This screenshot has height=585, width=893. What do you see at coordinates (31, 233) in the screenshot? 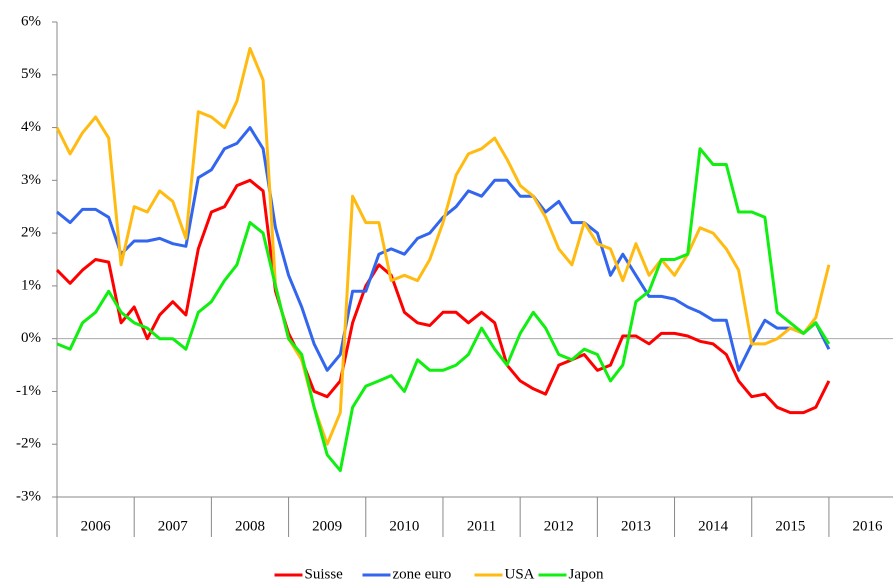
I see `y-tick-label: 2%` at bounding box center [31, 233].